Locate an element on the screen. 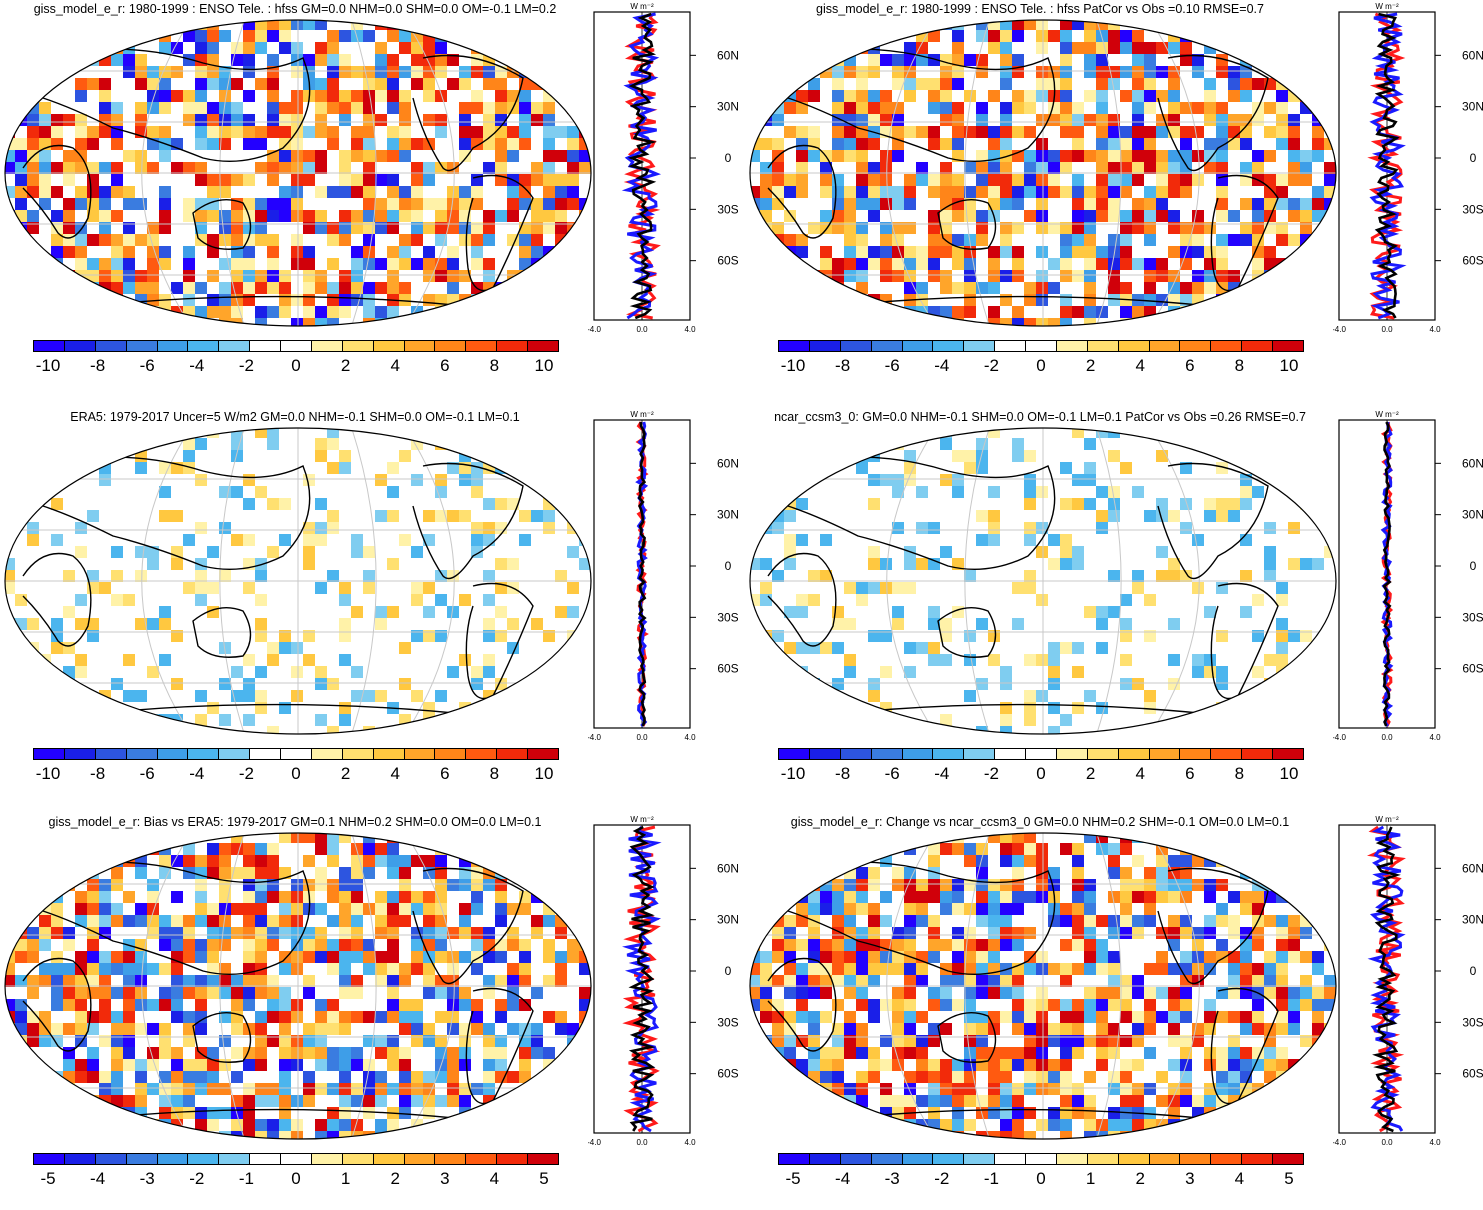 The height and width of the screenshot is (1210, 1483). colorbar-label: -6 is located at coordinates (892, 773).